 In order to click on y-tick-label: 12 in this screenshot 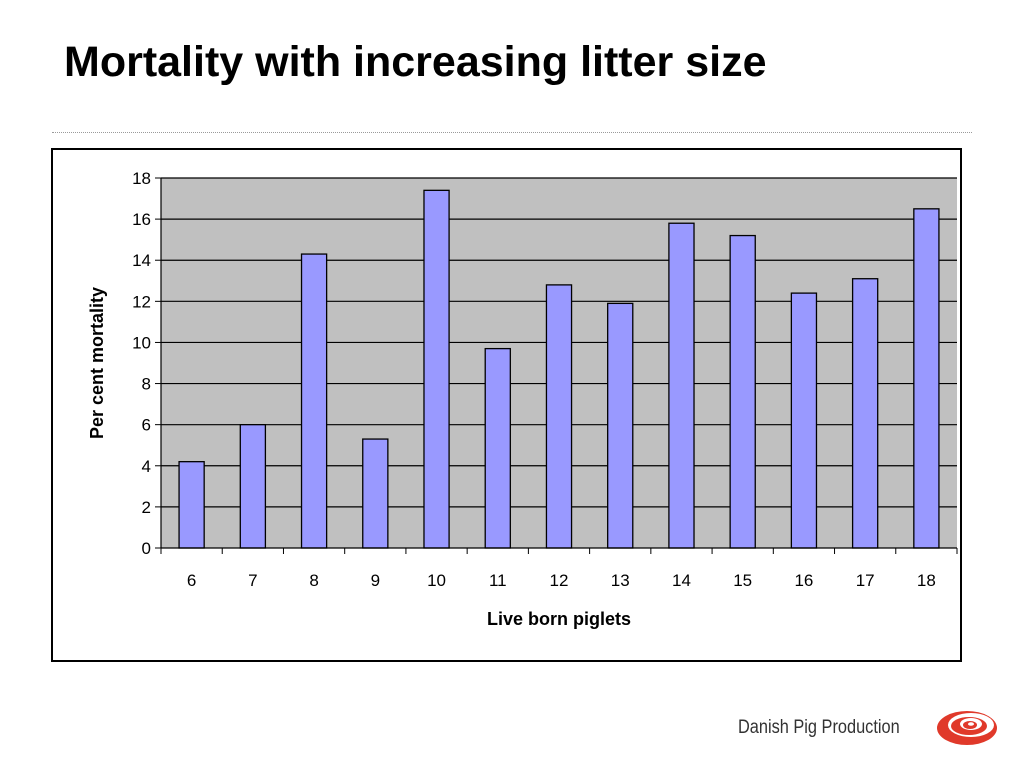, I will do `click(141, 301)`.